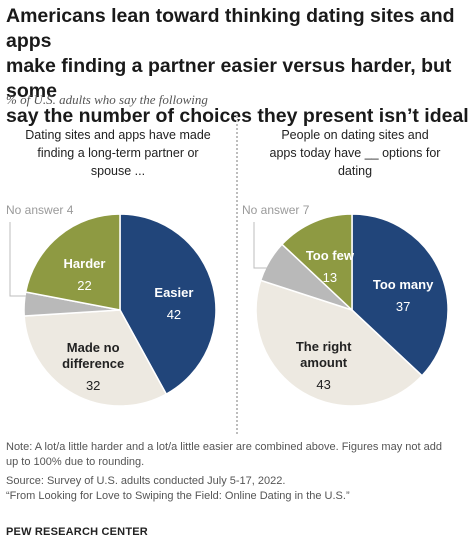 Image resolution: width=474 pixels, height=546 pixels. Describe the element at coordinates (77, 532) in the screenshot. I see `org-credit: PEW RESEARCH CENTER` at that location.